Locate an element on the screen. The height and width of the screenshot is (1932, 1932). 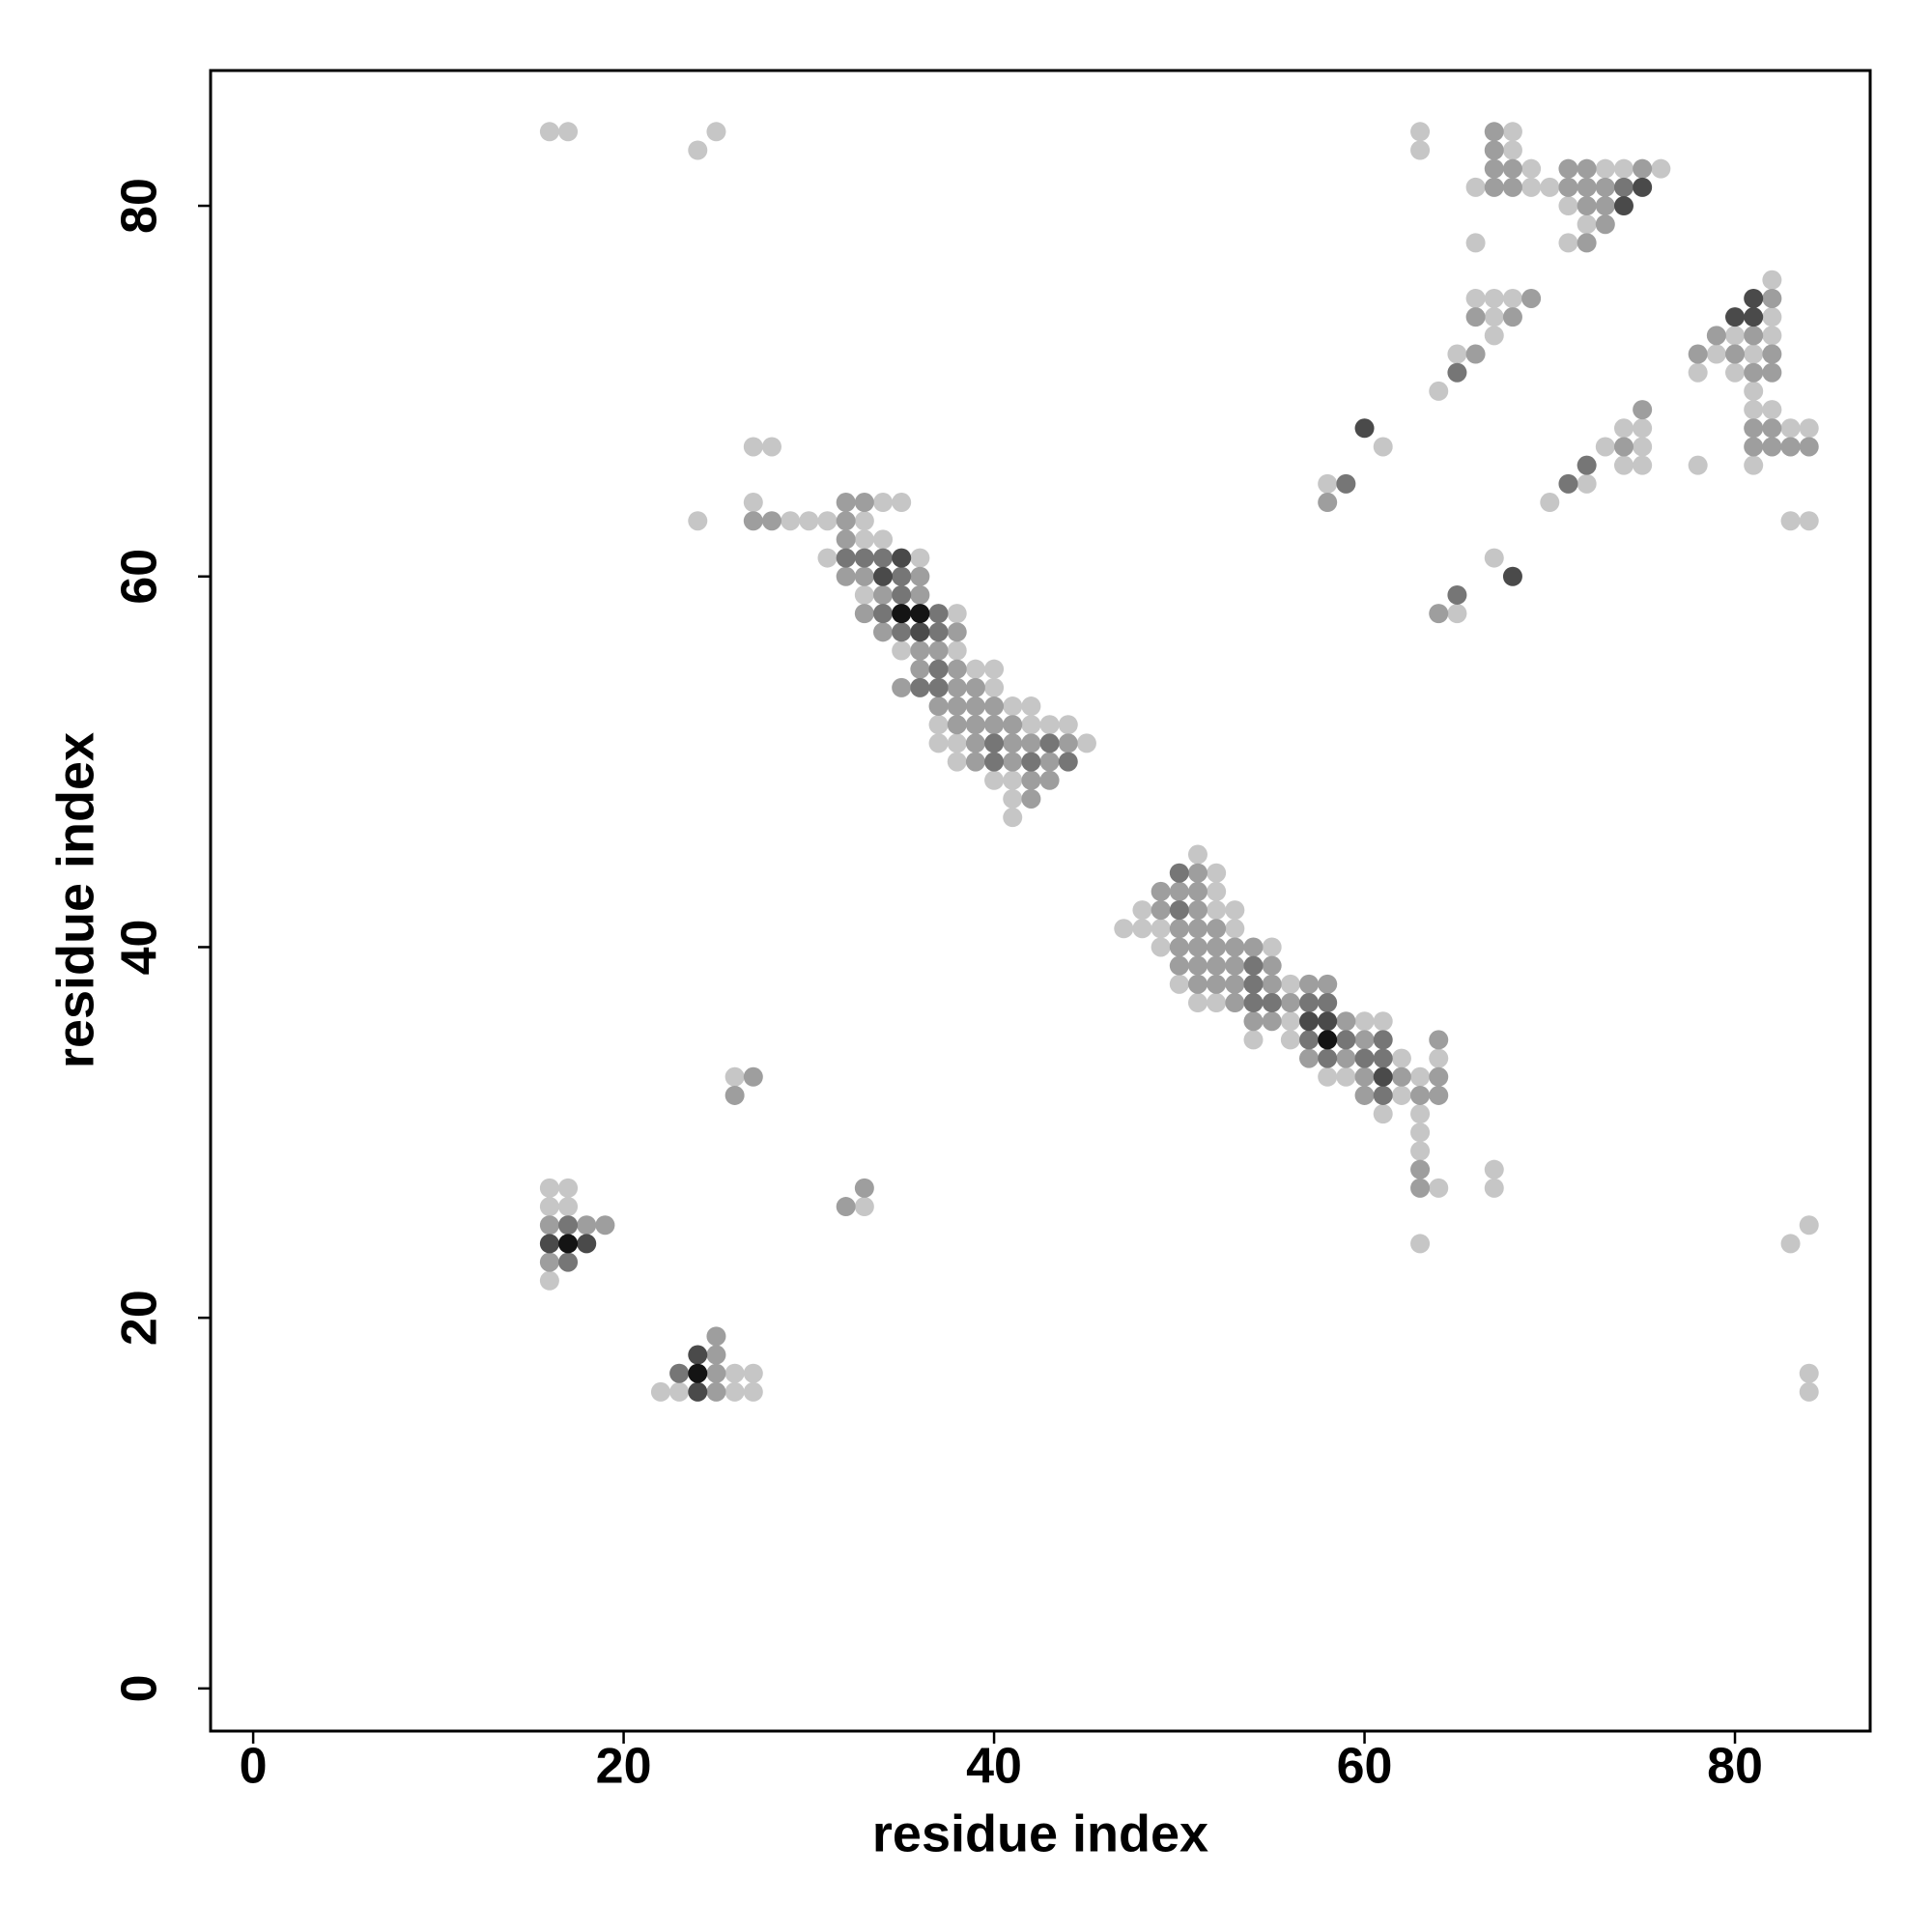
x-tick-label: 40 is located at coordinates (994, 1767).